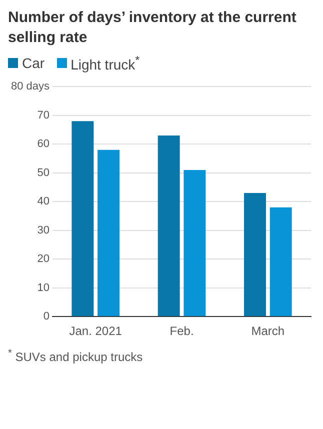 The width and height of the screenshot is (323, 429). Describe the element at coordinates (30, 86) in the screenshot. I see `y-tick-label: 80 days` at that location.